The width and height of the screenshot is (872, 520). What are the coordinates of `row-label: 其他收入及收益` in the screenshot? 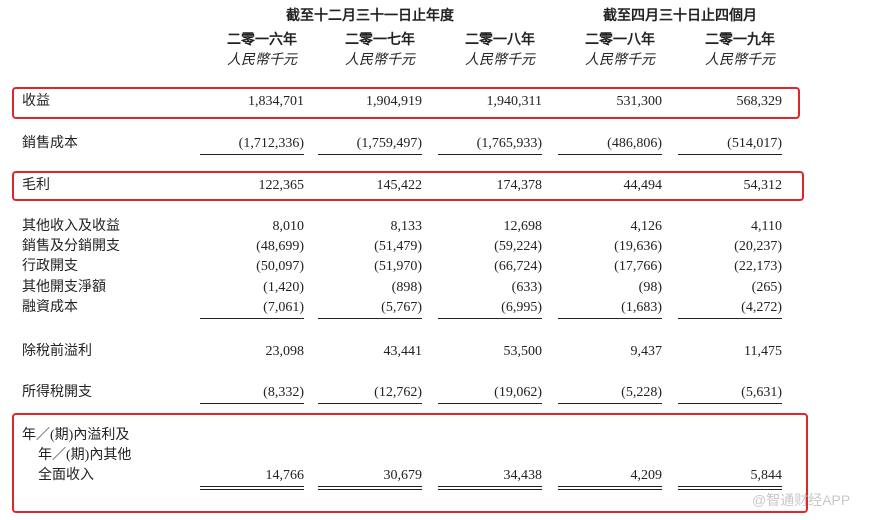 It's located at (71, 226).